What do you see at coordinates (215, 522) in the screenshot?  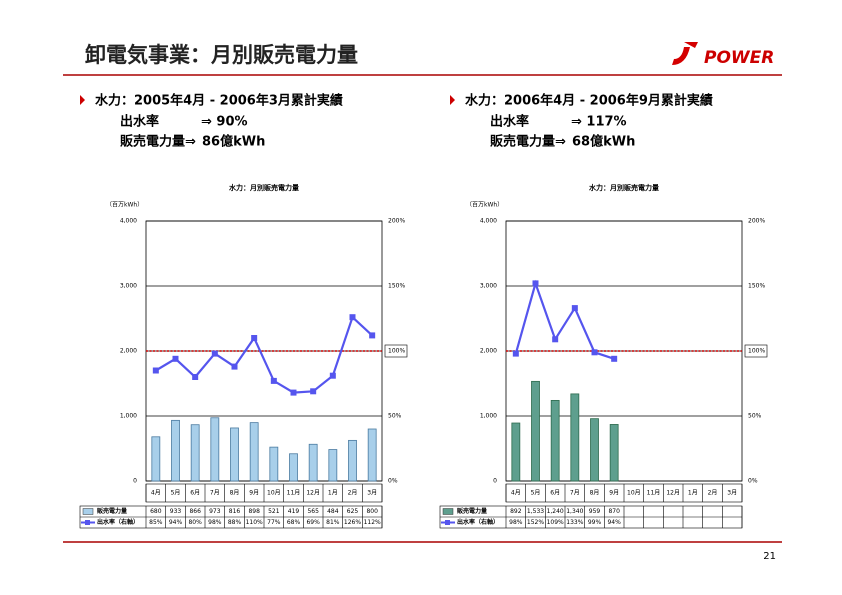 I see `table-value: 98%` at bounding box center [215, 522].